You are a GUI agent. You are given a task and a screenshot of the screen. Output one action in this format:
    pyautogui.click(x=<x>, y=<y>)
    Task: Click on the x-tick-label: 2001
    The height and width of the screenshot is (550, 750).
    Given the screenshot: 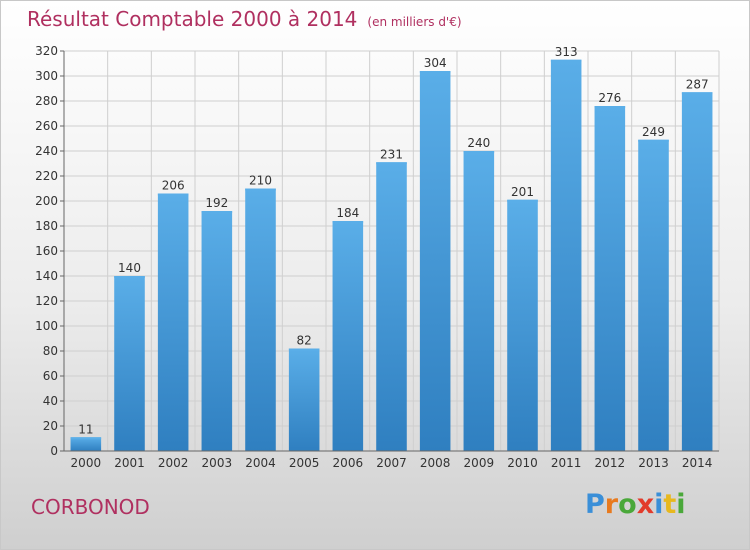 What is the action you would take?
    pyautogui.click(x=129, y=463)
    